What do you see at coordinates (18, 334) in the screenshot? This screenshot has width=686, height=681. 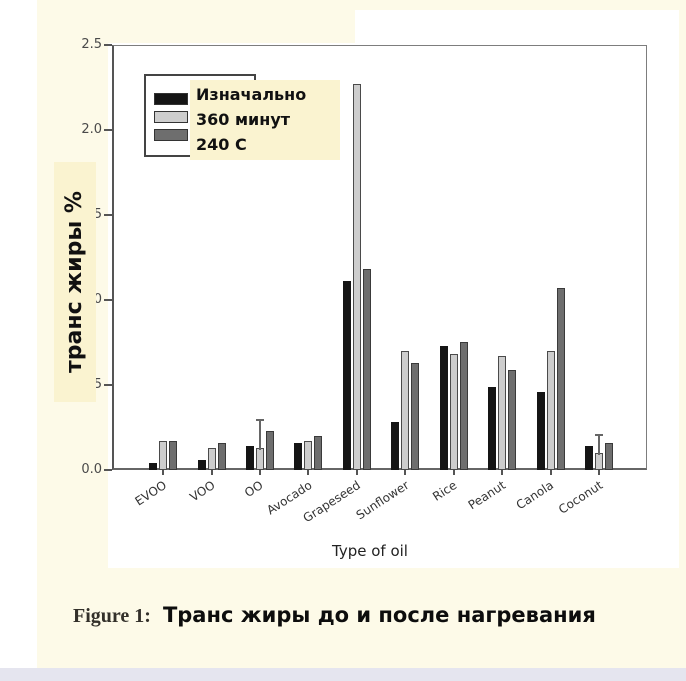 I see `left-margin-strip` at bounding box center [18, 334].